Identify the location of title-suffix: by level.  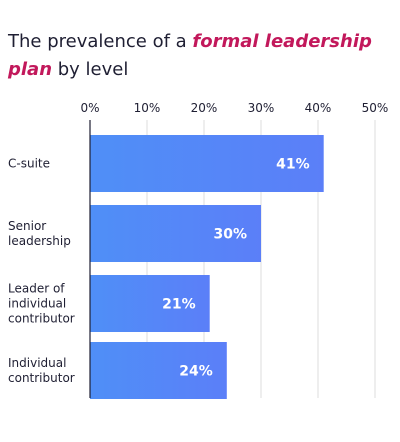
(90, 69).